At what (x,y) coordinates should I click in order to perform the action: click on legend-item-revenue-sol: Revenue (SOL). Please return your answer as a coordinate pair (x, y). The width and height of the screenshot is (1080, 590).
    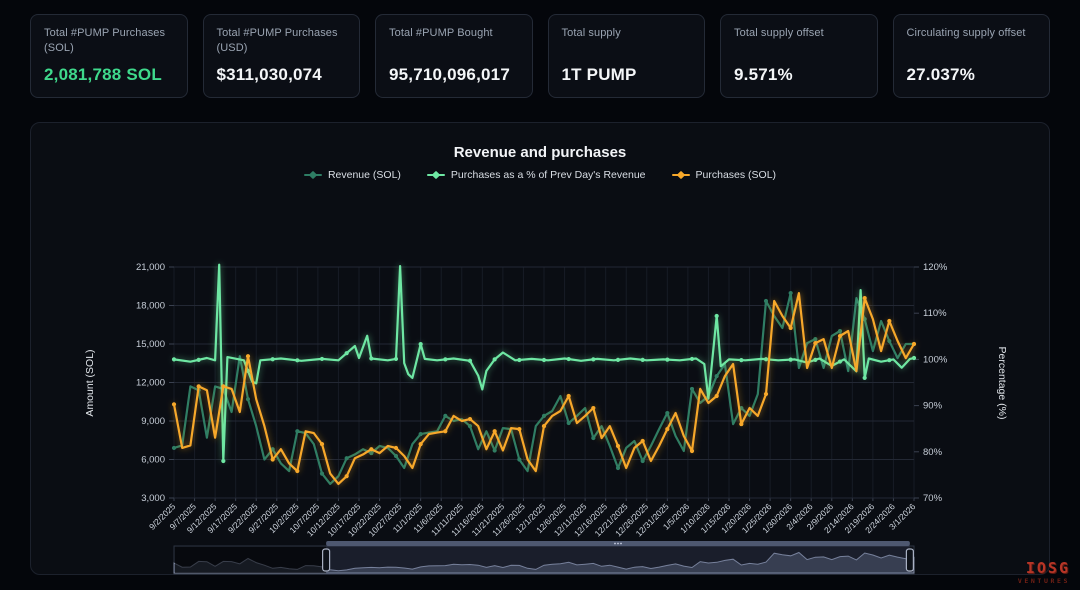
    Looking at the image, I should click on (352, 175).